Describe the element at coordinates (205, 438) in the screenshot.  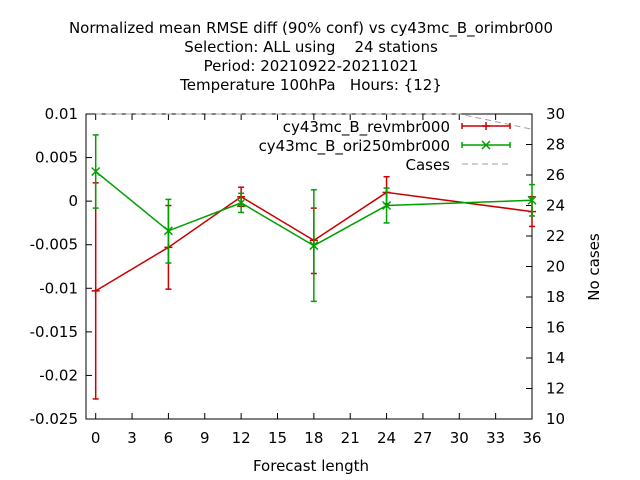
I see `x-tick-label: 9` at that location.